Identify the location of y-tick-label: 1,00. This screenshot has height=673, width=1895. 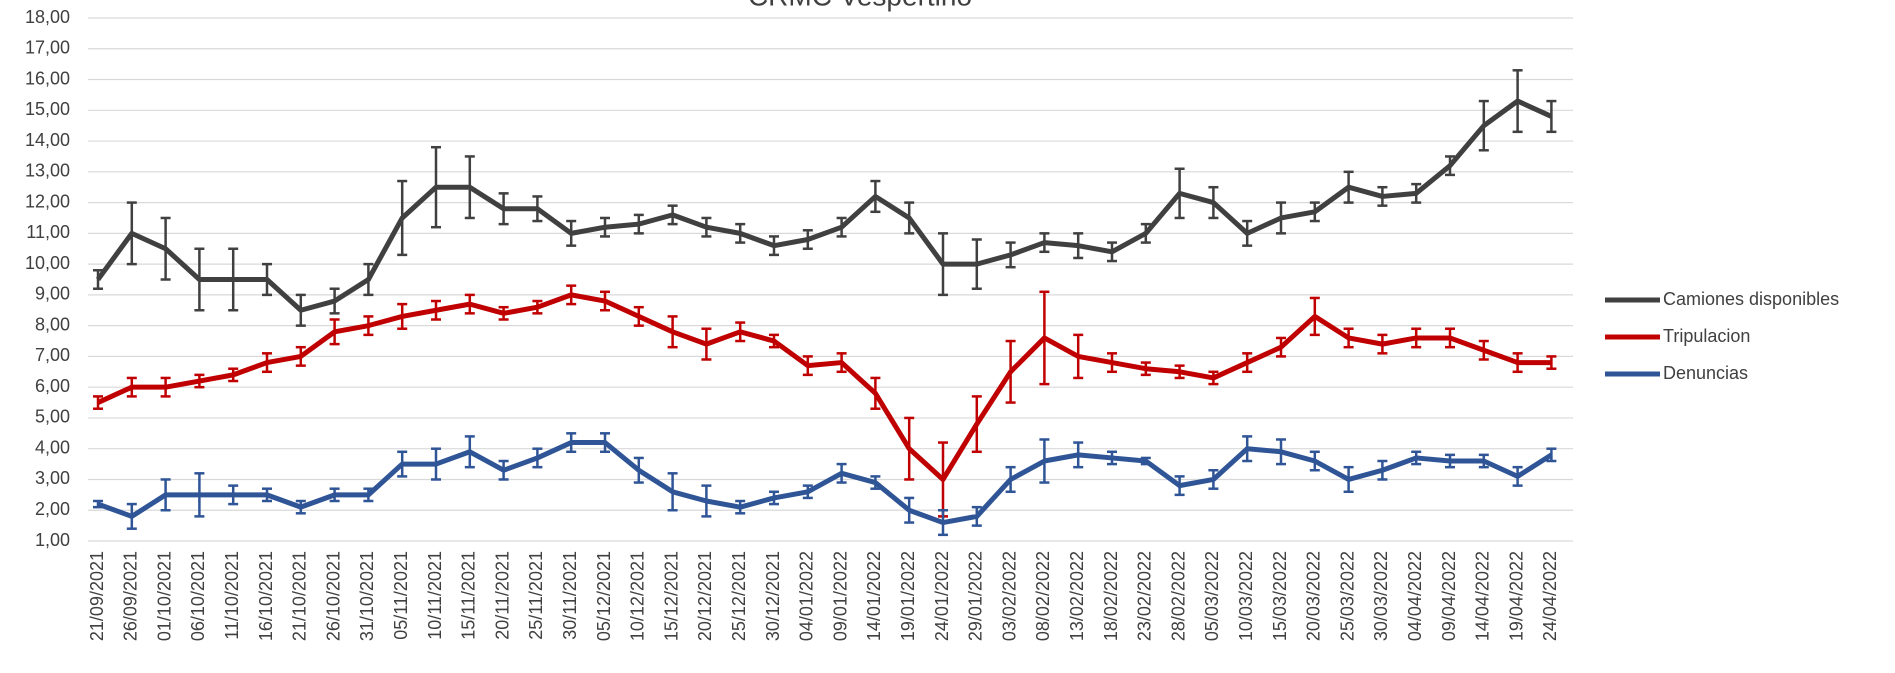
(52, 540).